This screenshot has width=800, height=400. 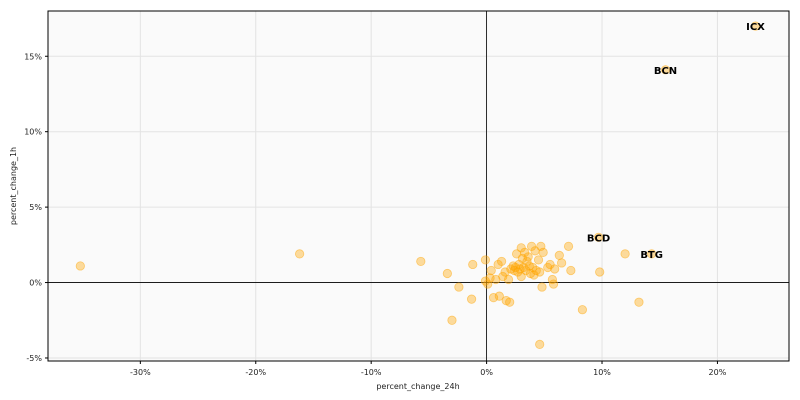 I want to click on x-axis-ticks: -30% -20% -10% 0% 10% 20%, so click(x=428, y=369).